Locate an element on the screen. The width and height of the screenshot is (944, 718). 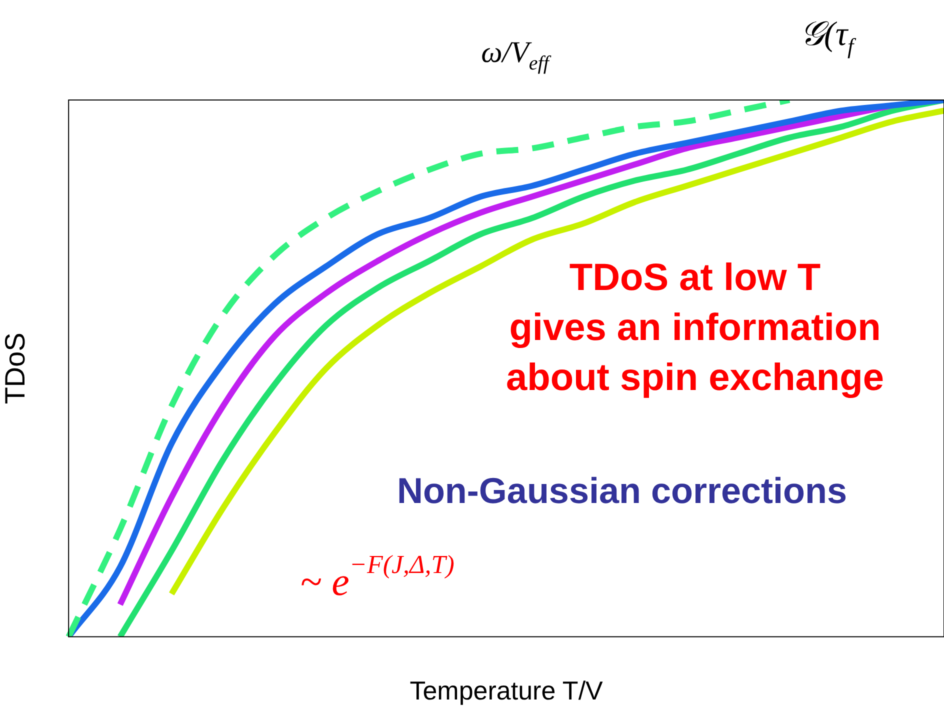
annotation: TDoS at low T gives an information about spin exchange is located at coordinates (695, 328).